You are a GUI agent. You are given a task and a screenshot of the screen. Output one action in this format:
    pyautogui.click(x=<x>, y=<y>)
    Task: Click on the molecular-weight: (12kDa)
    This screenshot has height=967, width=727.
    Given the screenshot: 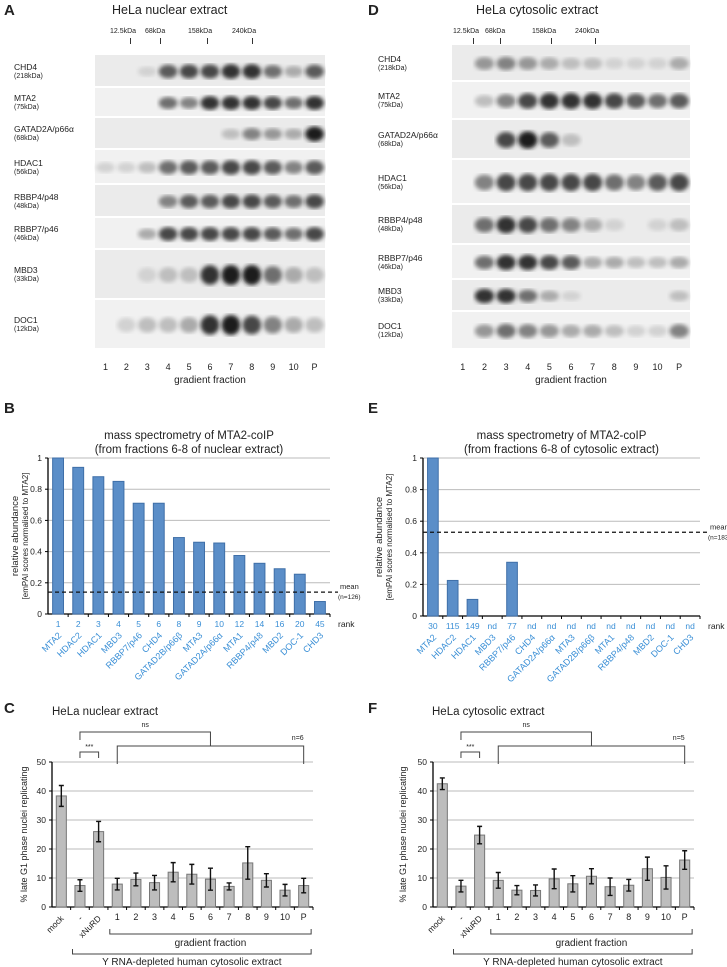 What is the action you would take?
    pyautogui.click(x=26, y=329)
    